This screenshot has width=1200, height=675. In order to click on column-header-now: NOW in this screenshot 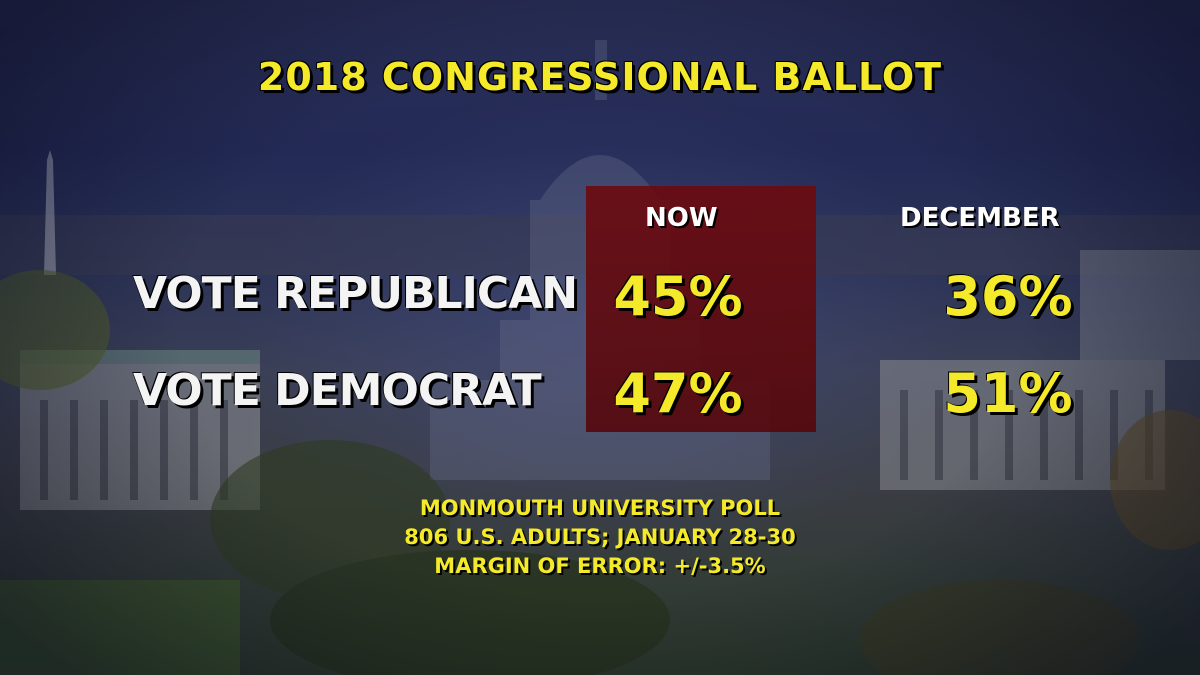, I will do `click(681, 218)`.